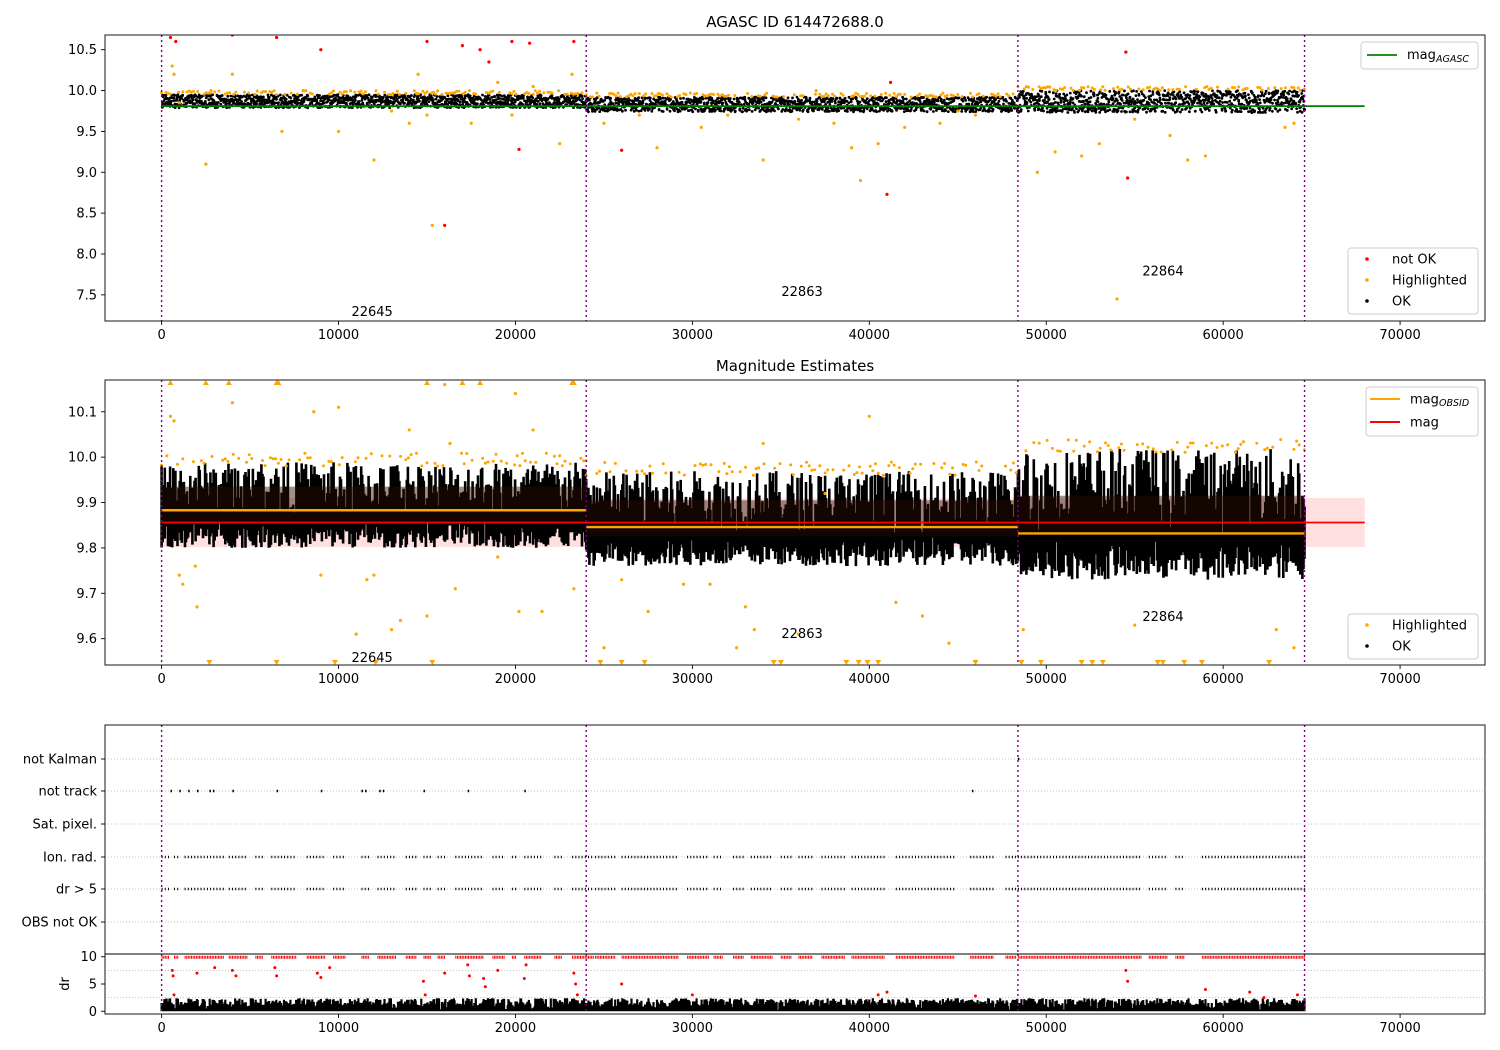 The width and height of the screenshot is (1500, 1050). What do you see at coordinates (692, 679) in the screenshot?
I see `x-tick-label: 30000` at bounding box center [692, 679].